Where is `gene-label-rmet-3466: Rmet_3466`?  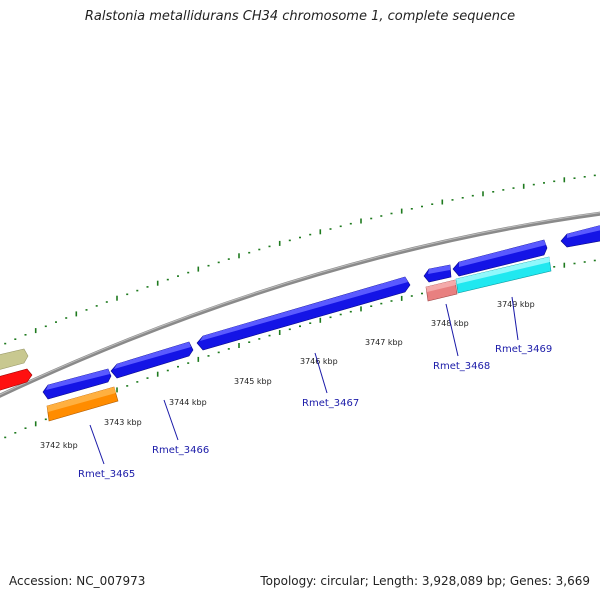 gene-label-rmet-3466: Rmet_3466 is located at coordinates (180, 450).